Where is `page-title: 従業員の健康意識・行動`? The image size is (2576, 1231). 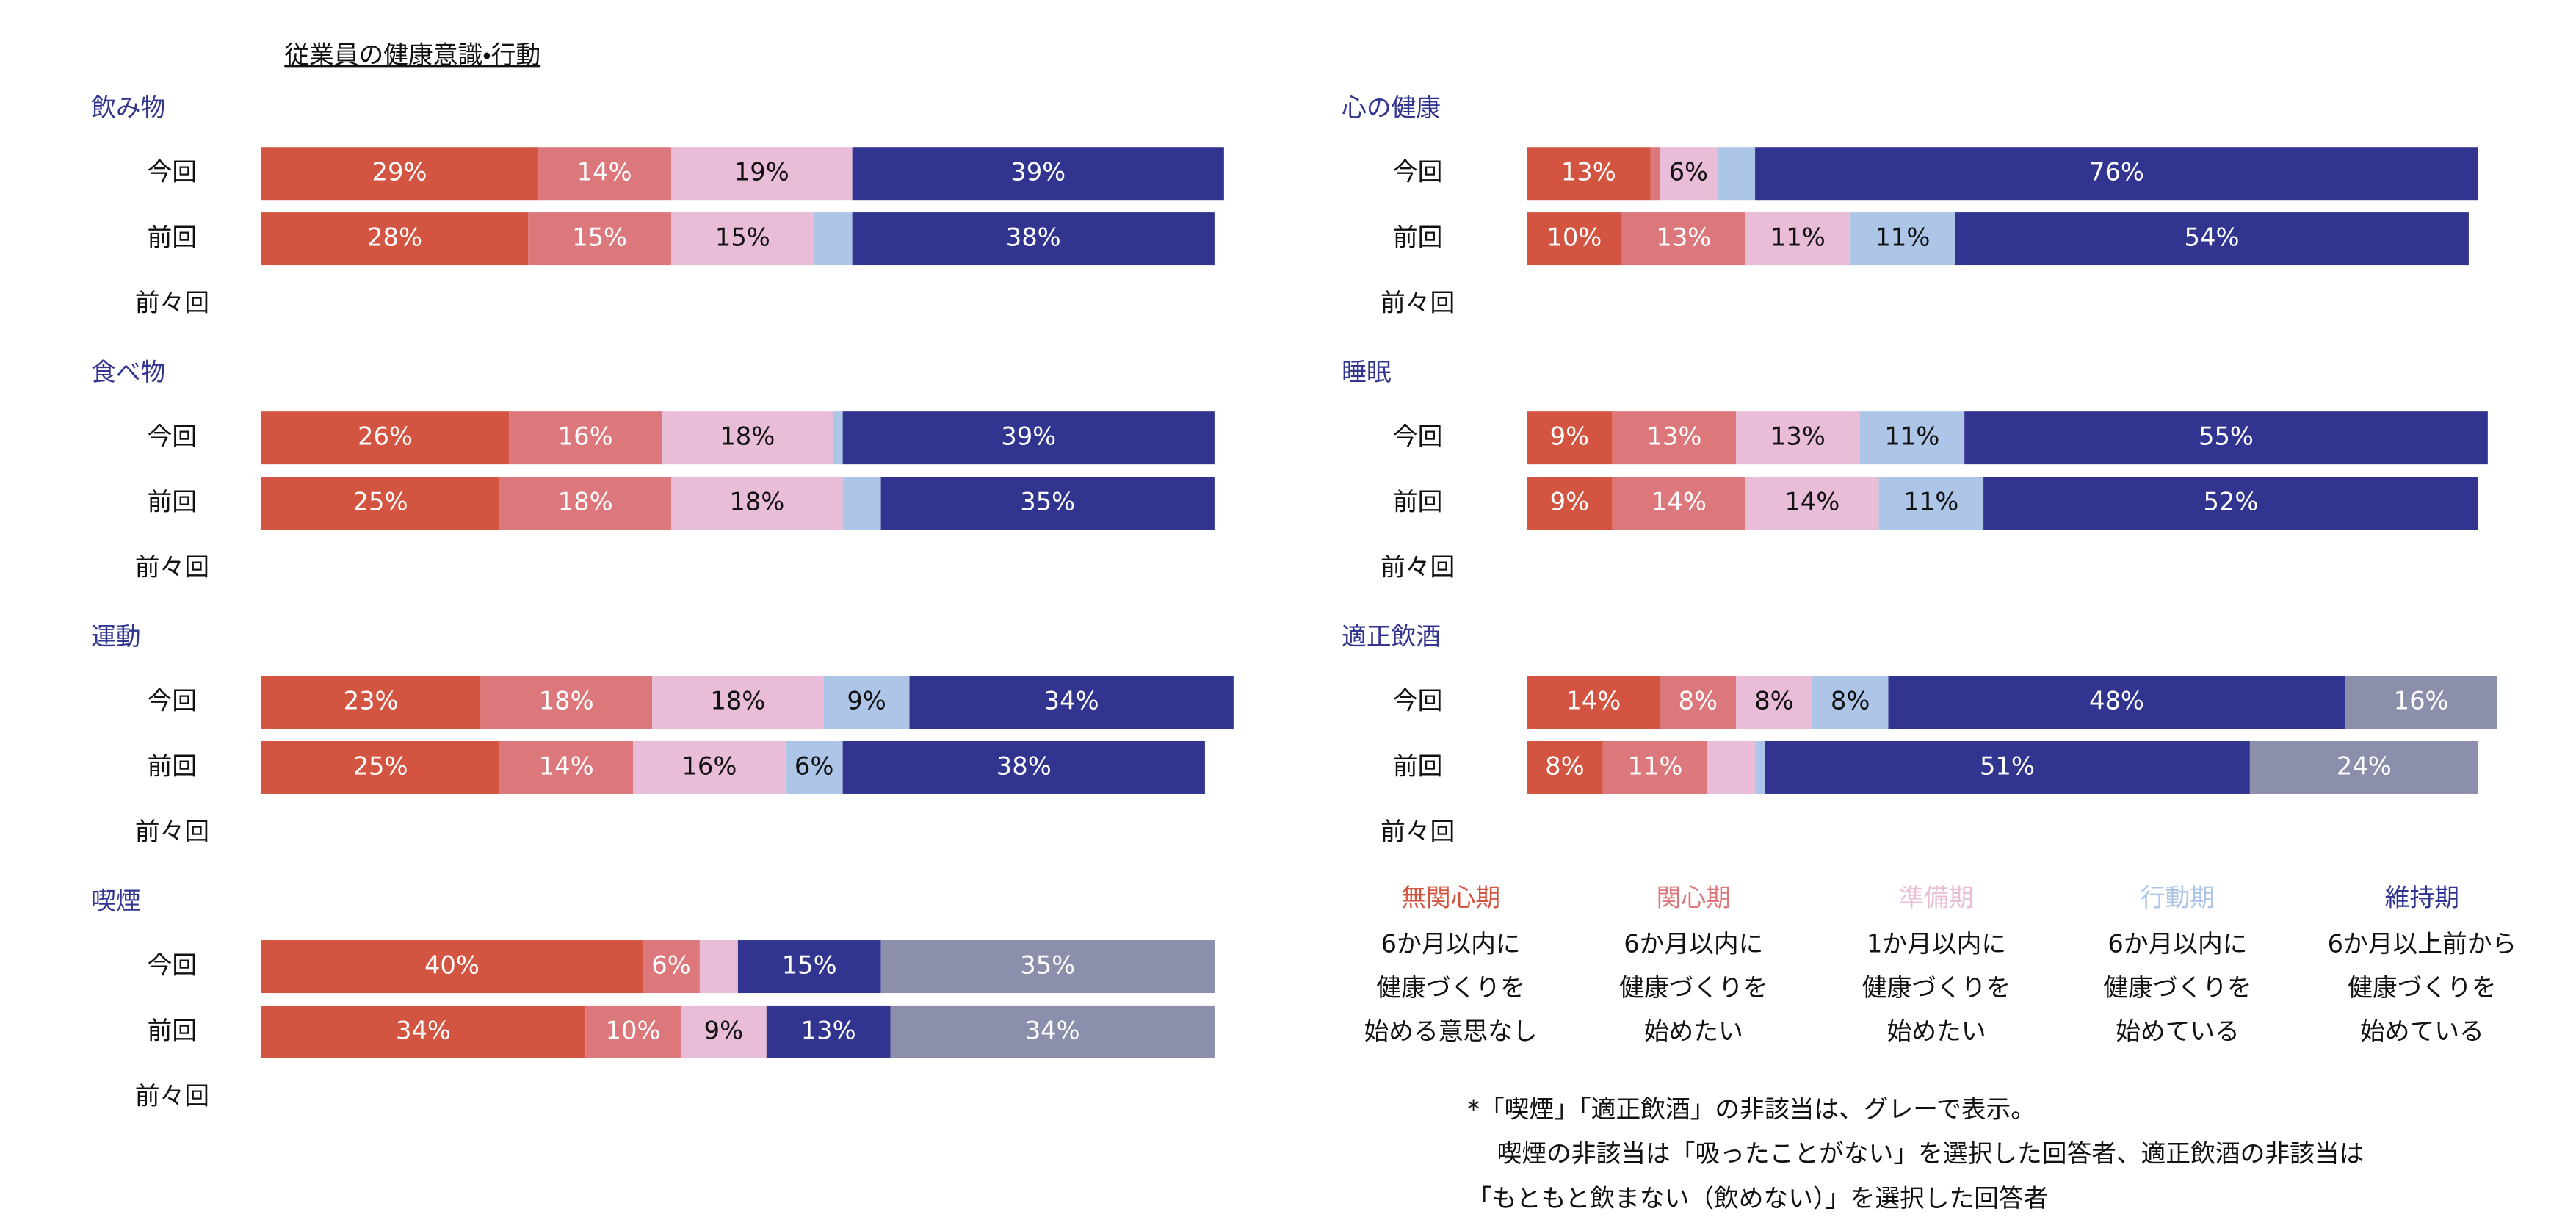
page-title: 従業員の健康意識・行動 is located at coordinates (412, 54).